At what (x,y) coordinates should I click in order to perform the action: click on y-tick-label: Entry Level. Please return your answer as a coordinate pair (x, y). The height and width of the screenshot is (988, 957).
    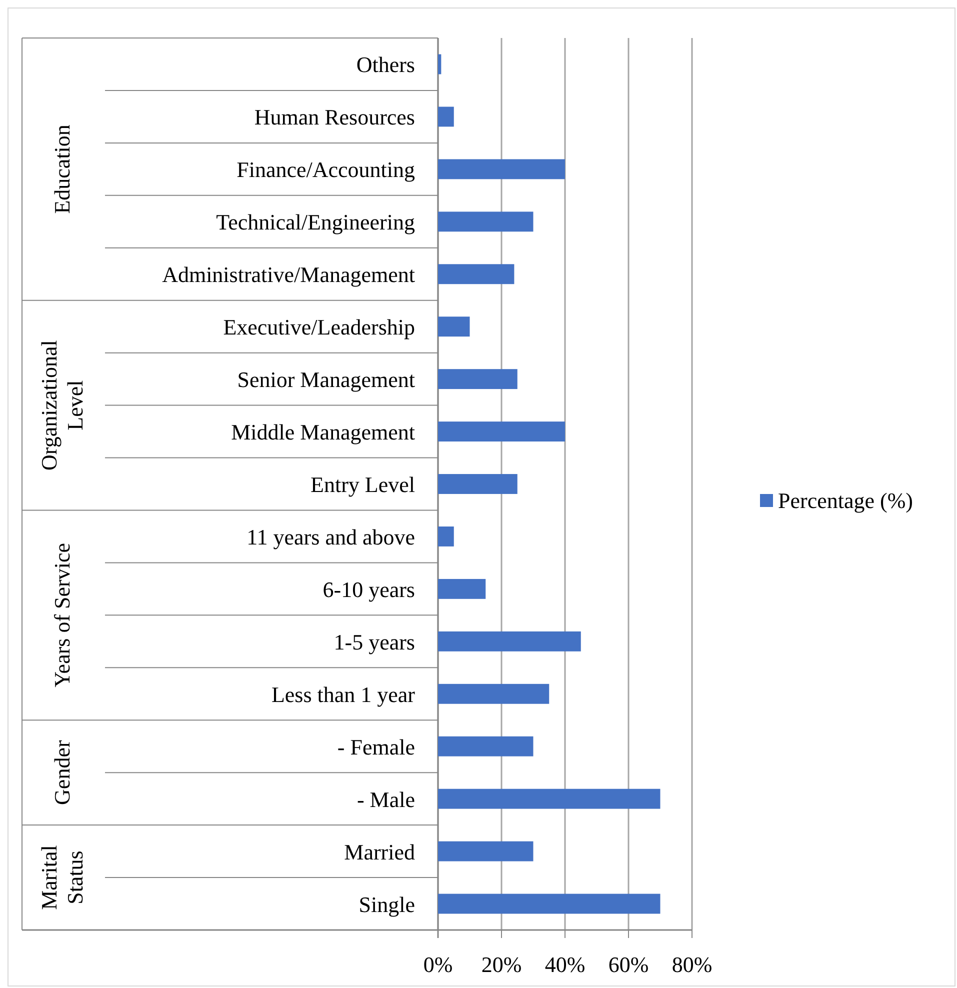
    Looking at the image, I should click on (362, 484).